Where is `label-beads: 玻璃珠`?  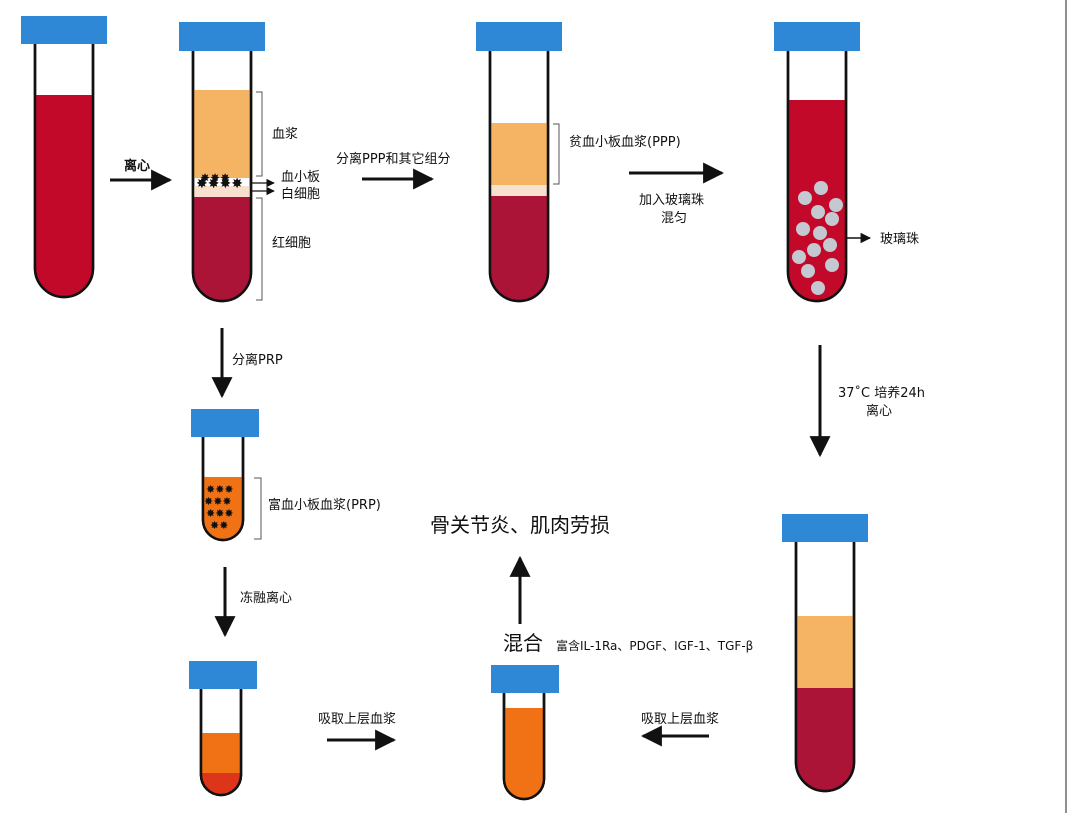 label-beads: 玻璃珠 is located at coordinates (899, 239).